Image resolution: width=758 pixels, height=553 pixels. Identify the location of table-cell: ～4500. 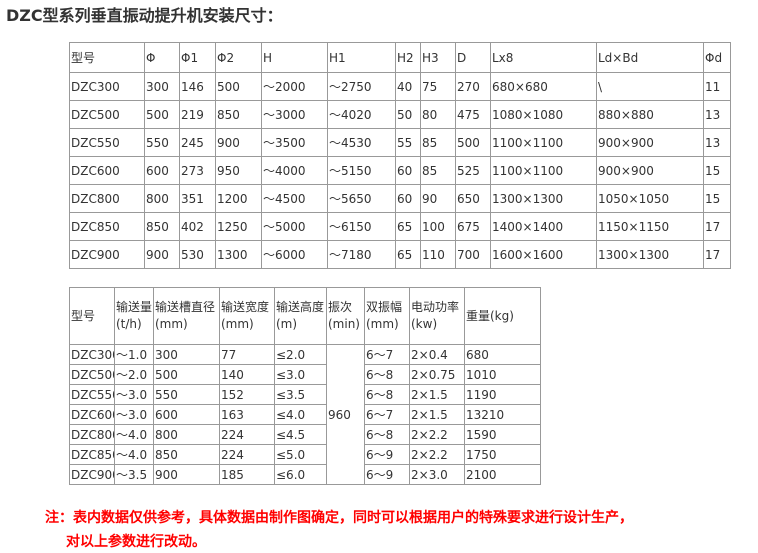
(294, 198).